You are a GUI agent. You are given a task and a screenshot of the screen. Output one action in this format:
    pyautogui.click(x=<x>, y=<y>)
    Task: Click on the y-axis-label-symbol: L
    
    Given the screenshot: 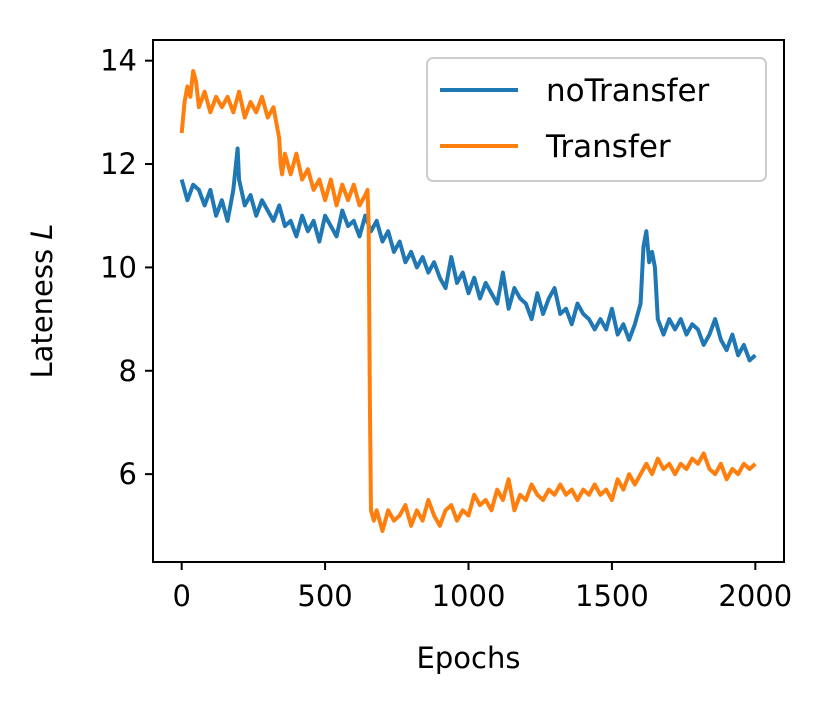 What is the action you would take?
    pyautogui.click(x=42, y=232)
    